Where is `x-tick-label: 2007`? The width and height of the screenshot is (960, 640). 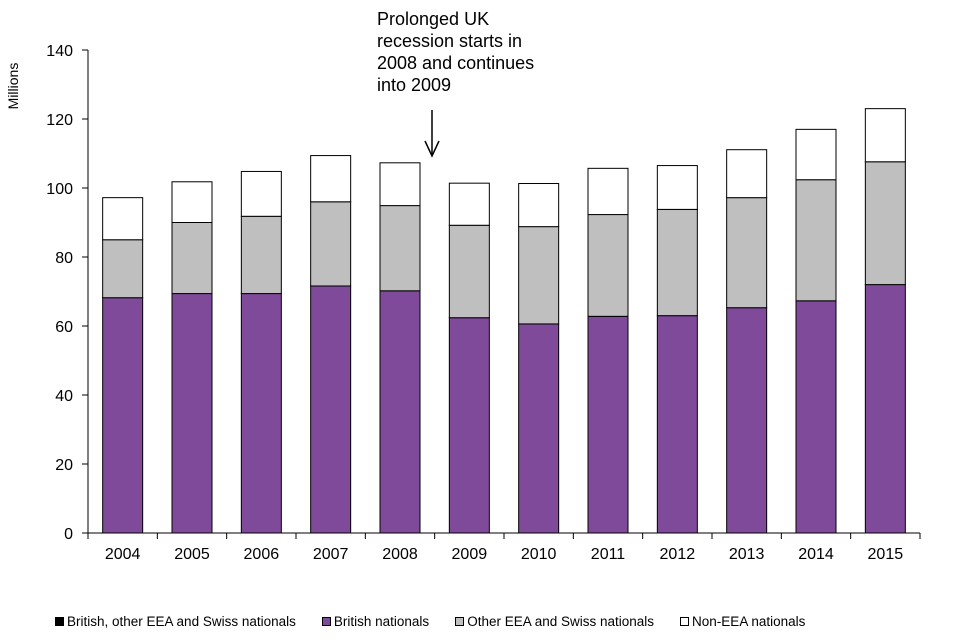
x-tick-label: 2007 is located at coordinates (331, 554).